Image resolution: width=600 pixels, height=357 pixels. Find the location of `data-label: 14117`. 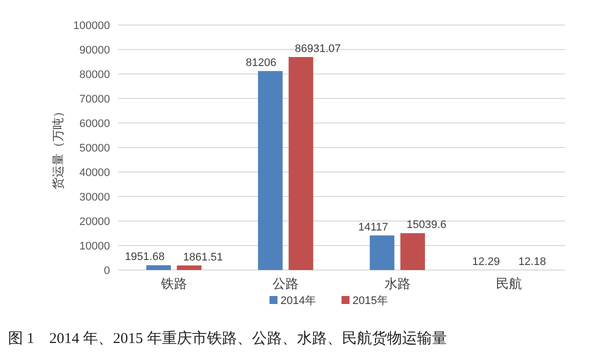

data-label: 14117 is located at coordinates (373, 227).